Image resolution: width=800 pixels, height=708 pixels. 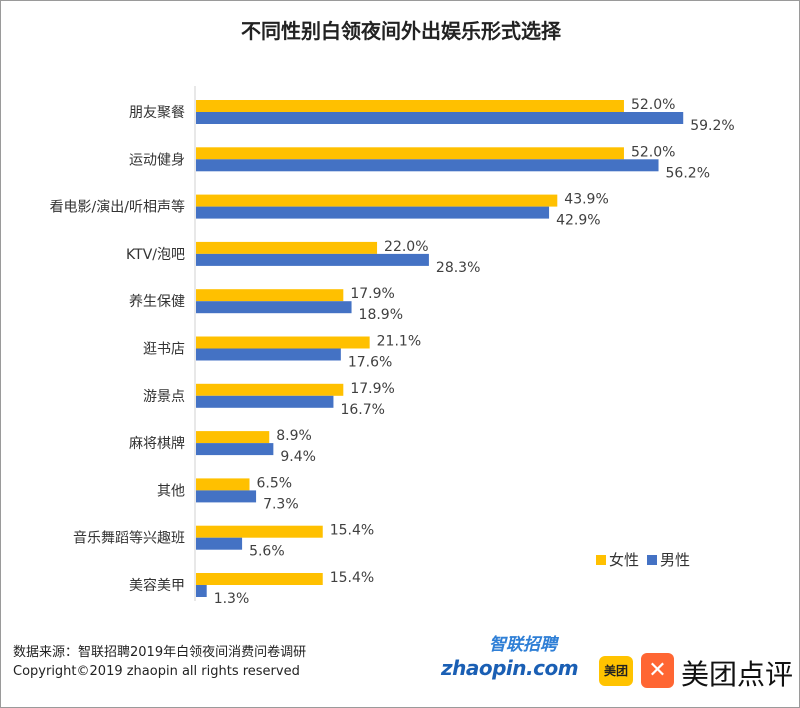 I want to click on data-label: 9.4%, so click(x=298, y=457).